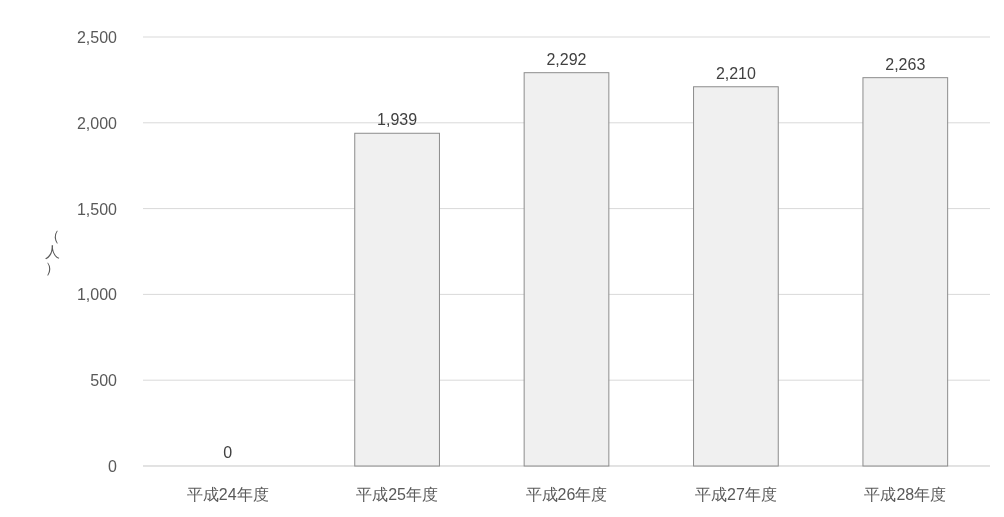  Describe the element at coordinates (566, 59) in the screenshot. I see `data-label: 2,292` at that location.